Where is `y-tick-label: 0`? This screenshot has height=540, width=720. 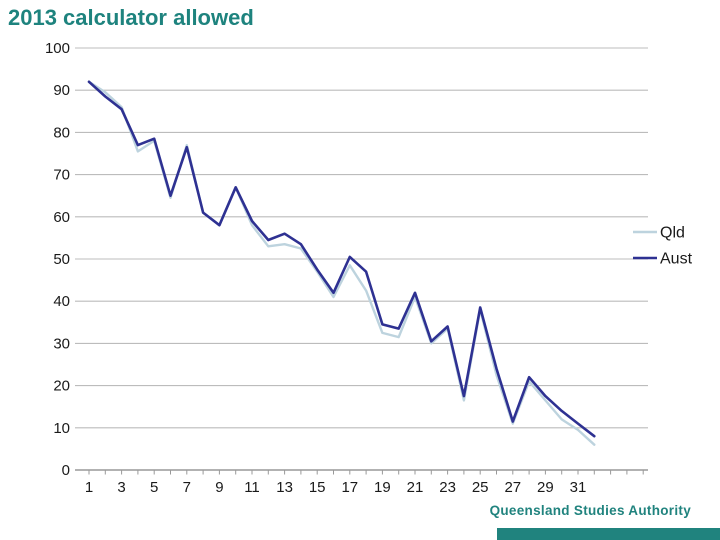 y-tick-label: 0 is located at coordinates (66, 470).